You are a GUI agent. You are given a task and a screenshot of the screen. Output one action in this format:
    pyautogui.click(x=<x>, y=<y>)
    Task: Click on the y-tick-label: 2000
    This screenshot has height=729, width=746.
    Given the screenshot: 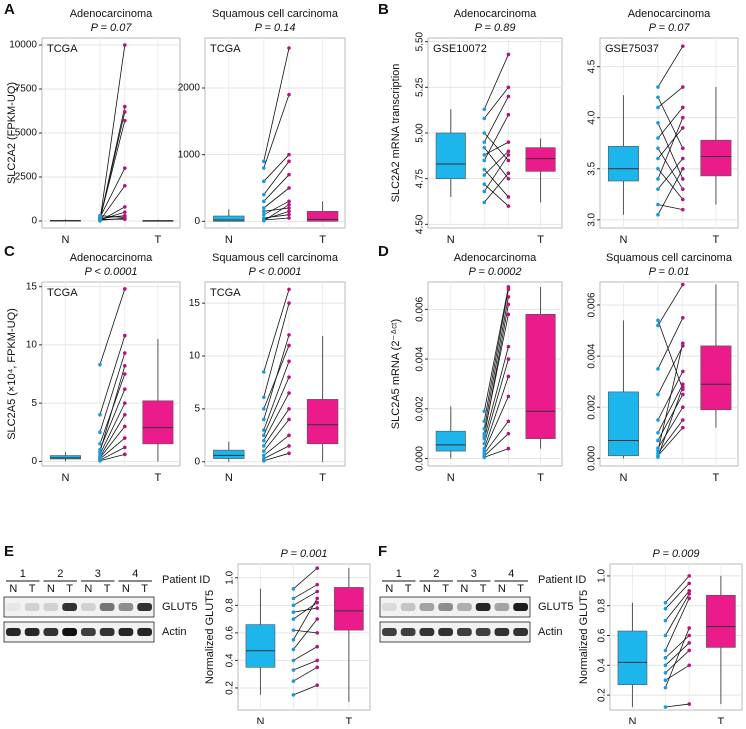 What is the action you would take?
    pyautogui.click(x=189, y=88)
    